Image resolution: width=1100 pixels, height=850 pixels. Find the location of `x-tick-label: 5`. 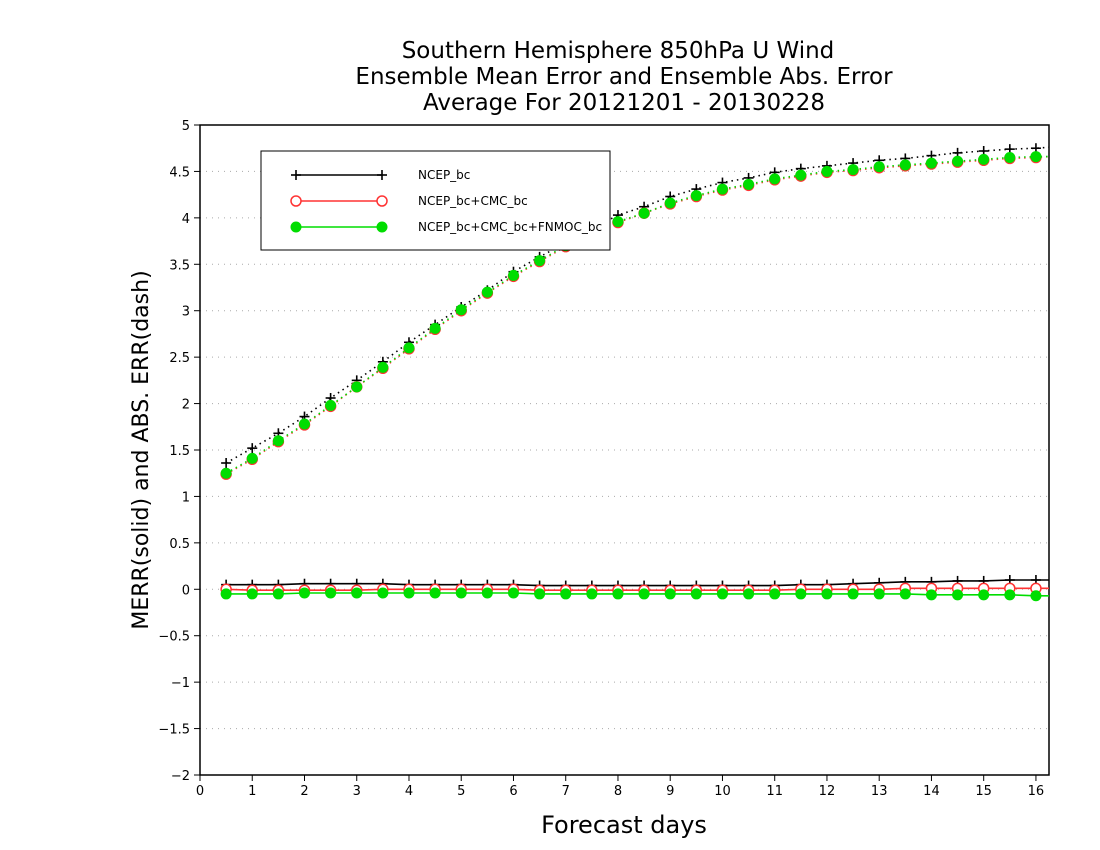

x-tick-label: 5 is located at coordinates (461, 791).